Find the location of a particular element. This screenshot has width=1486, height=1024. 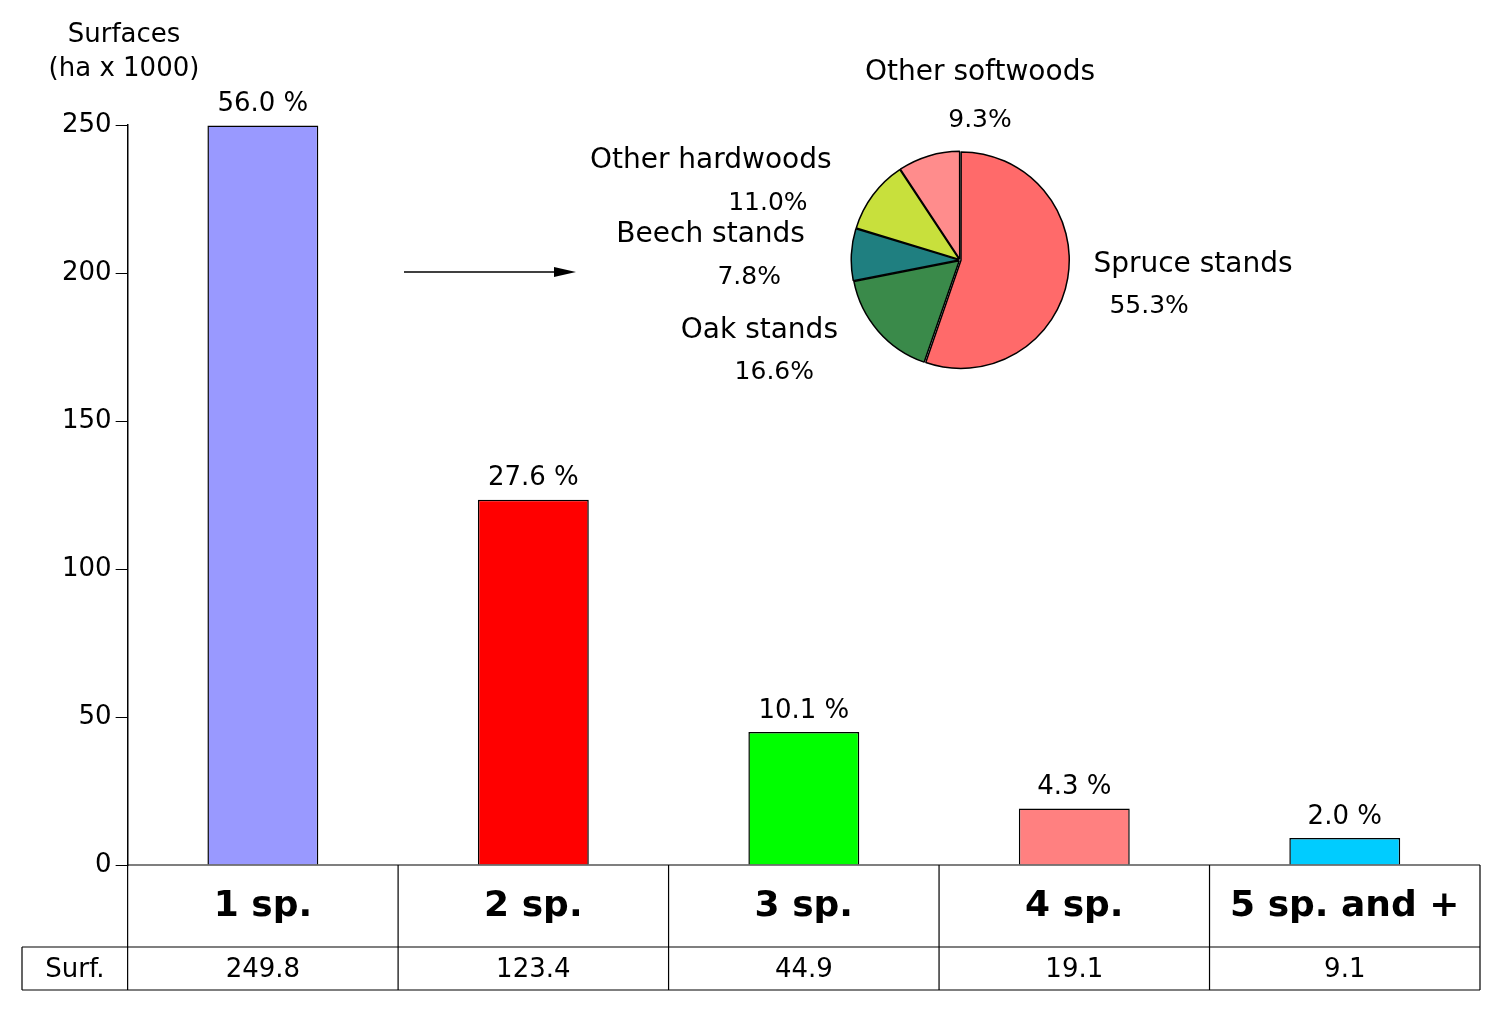

annotation: 2.0 % is located at coordinates (1344, 814).